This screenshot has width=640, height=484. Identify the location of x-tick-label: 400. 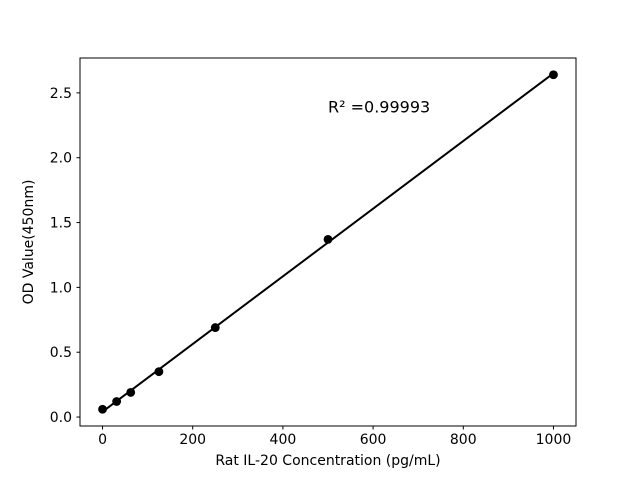
(283, 440).